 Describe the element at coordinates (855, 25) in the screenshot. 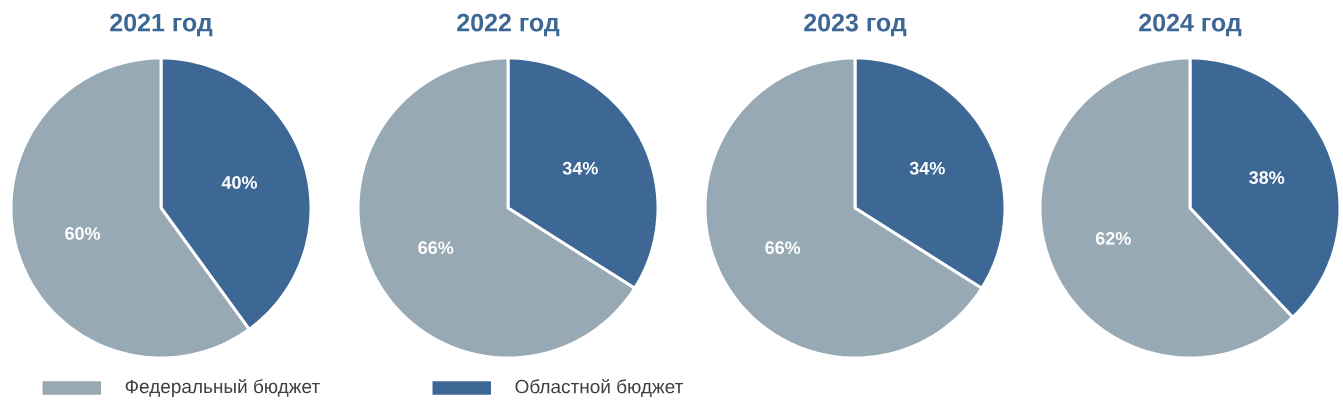

I see `chart-title: 2023 год` at that location.